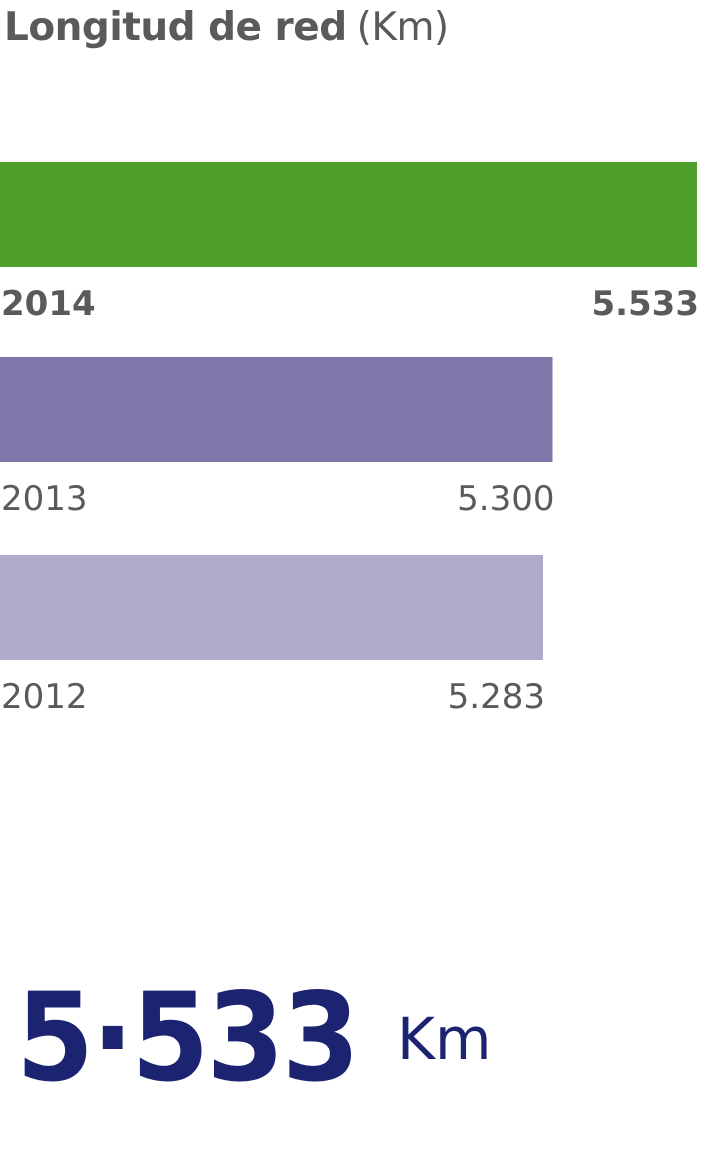  I want to click on value-label-2012: 5.283, so click(496, 697).